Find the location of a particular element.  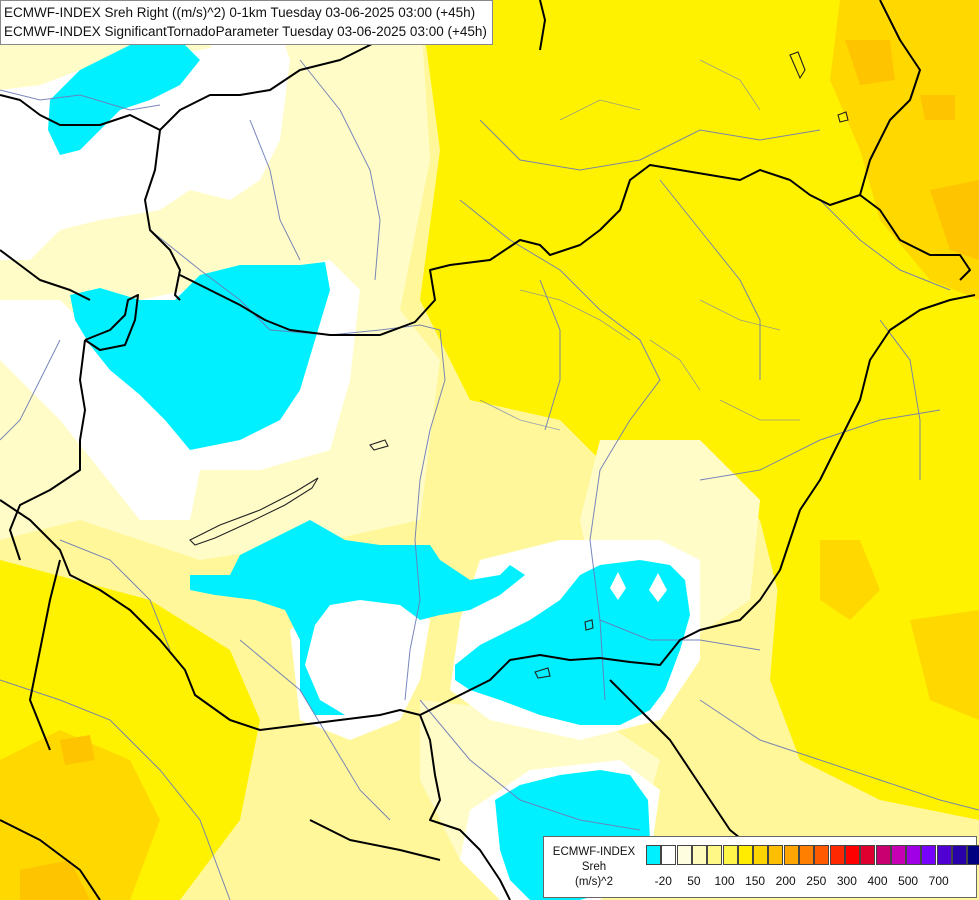

legend-title-line-1: ECMWF-INDEX is located at coordinates (594, 852).